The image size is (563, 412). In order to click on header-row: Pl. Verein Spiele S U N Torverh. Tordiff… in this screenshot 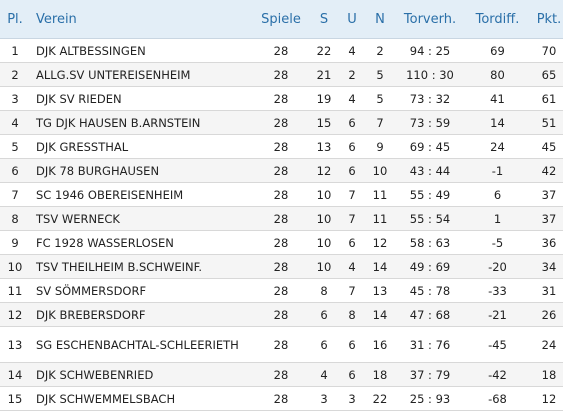, I will do `click(281, 19)`.